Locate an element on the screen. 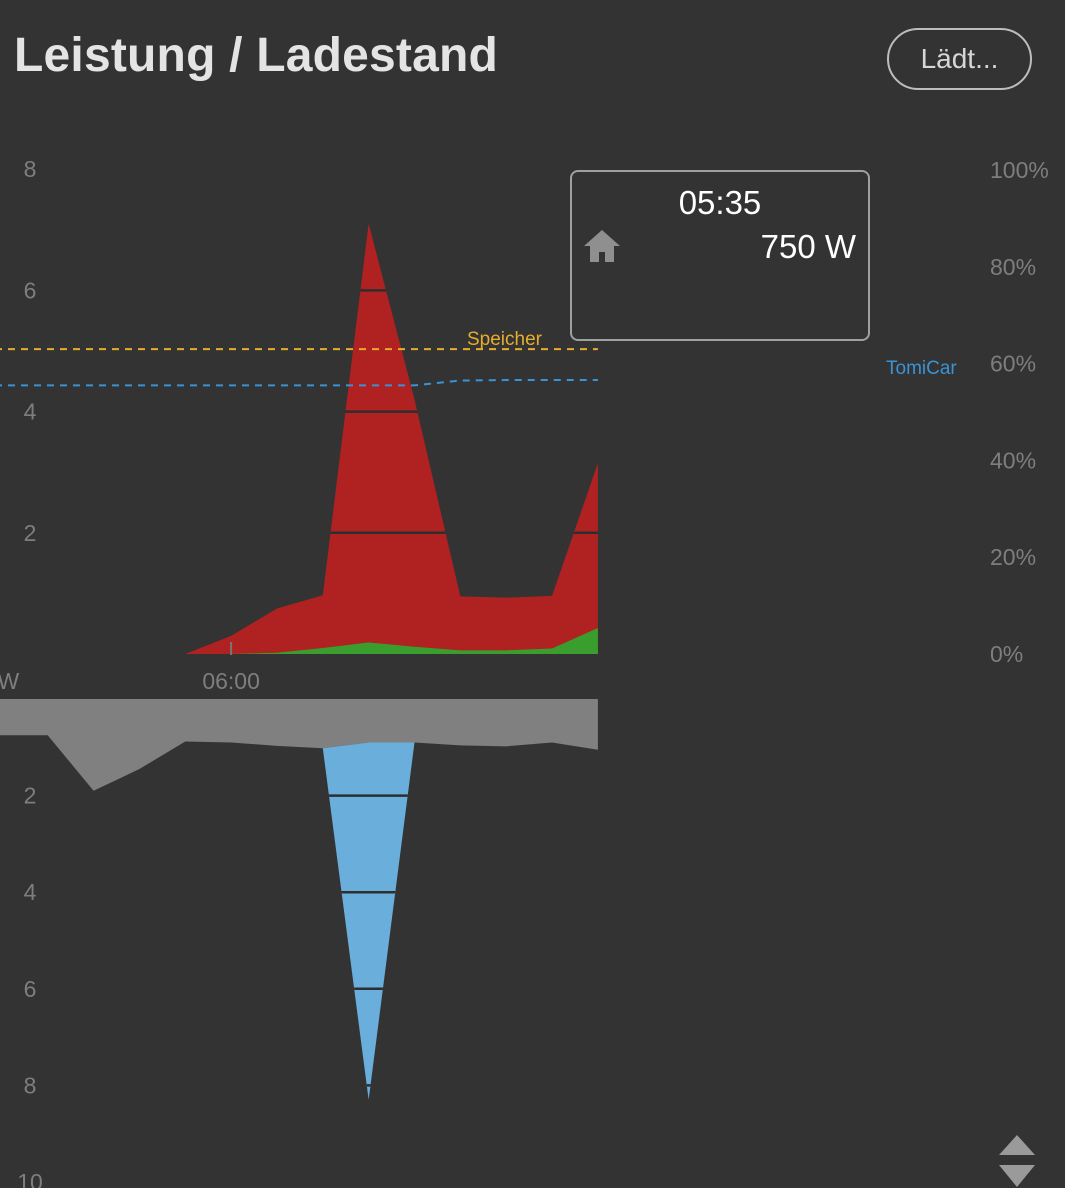 The height and width of the screenshot is (1188, 1065). soc-tick-label: 60% is located at coordinates (1013, 364).